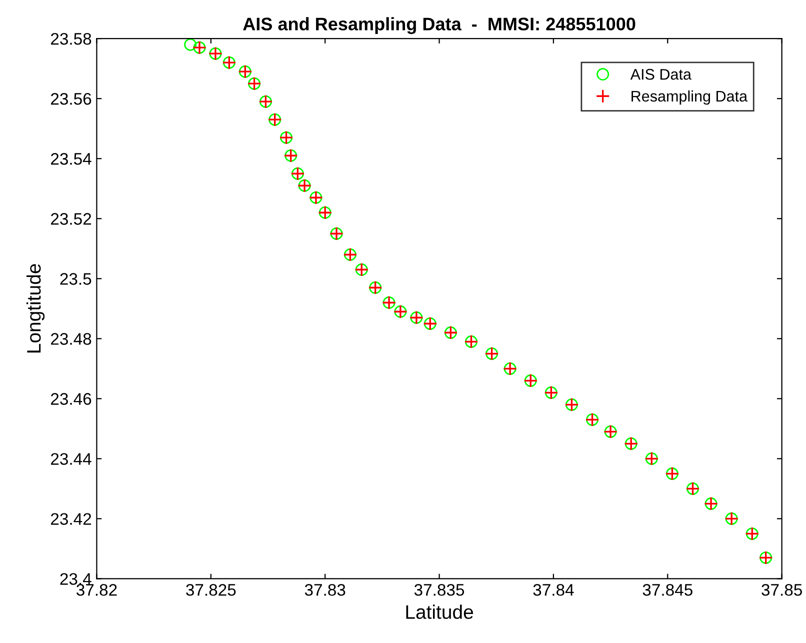 This screenshot has height=643, width=806. What do you see at coordinates (71, 459) in the screenshot?
I see `y-tick-label: 23.44` at bounding box center [71, 459].